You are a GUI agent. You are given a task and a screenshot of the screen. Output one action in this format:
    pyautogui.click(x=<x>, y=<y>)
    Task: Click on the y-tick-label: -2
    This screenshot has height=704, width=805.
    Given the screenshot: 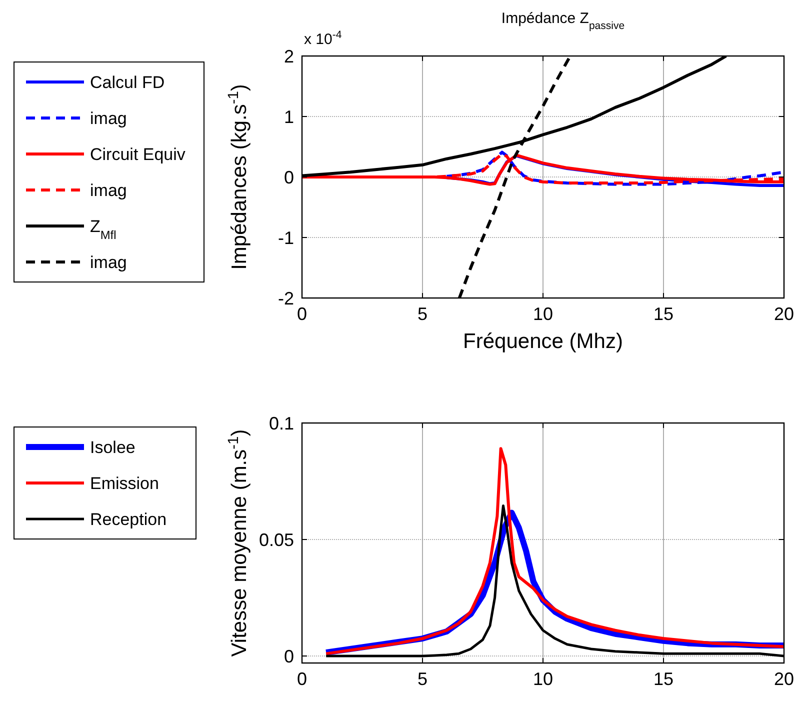 What is the action you would take?
    pyautogui.click(x=286, y=298)
    